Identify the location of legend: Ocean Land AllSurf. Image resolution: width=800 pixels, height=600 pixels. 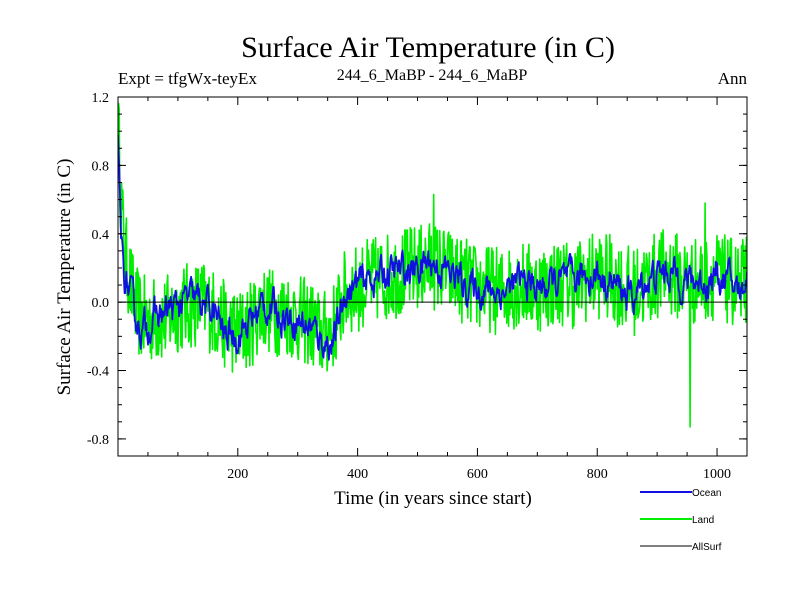
(681, 520).